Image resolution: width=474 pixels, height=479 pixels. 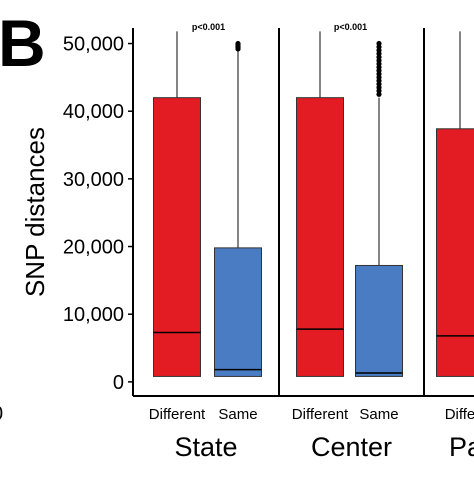 What do you see at coordinates (459, 414) in the screenshot?
I see `category-label: Diffe` at bounding box center [459, 414].